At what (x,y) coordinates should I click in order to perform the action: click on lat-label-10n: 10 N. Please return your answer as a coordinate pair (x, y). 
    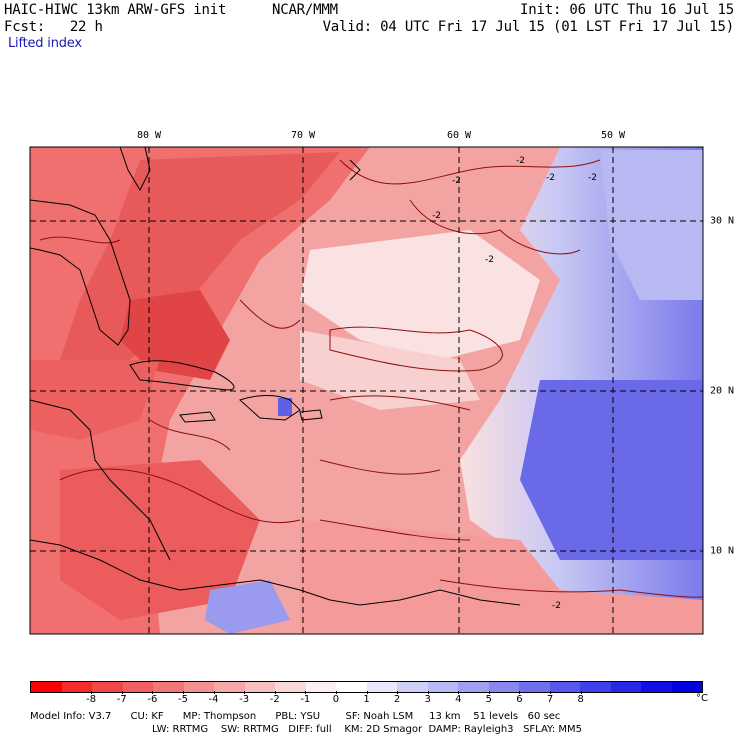
    Looking at the image, I should click on (722, 551).